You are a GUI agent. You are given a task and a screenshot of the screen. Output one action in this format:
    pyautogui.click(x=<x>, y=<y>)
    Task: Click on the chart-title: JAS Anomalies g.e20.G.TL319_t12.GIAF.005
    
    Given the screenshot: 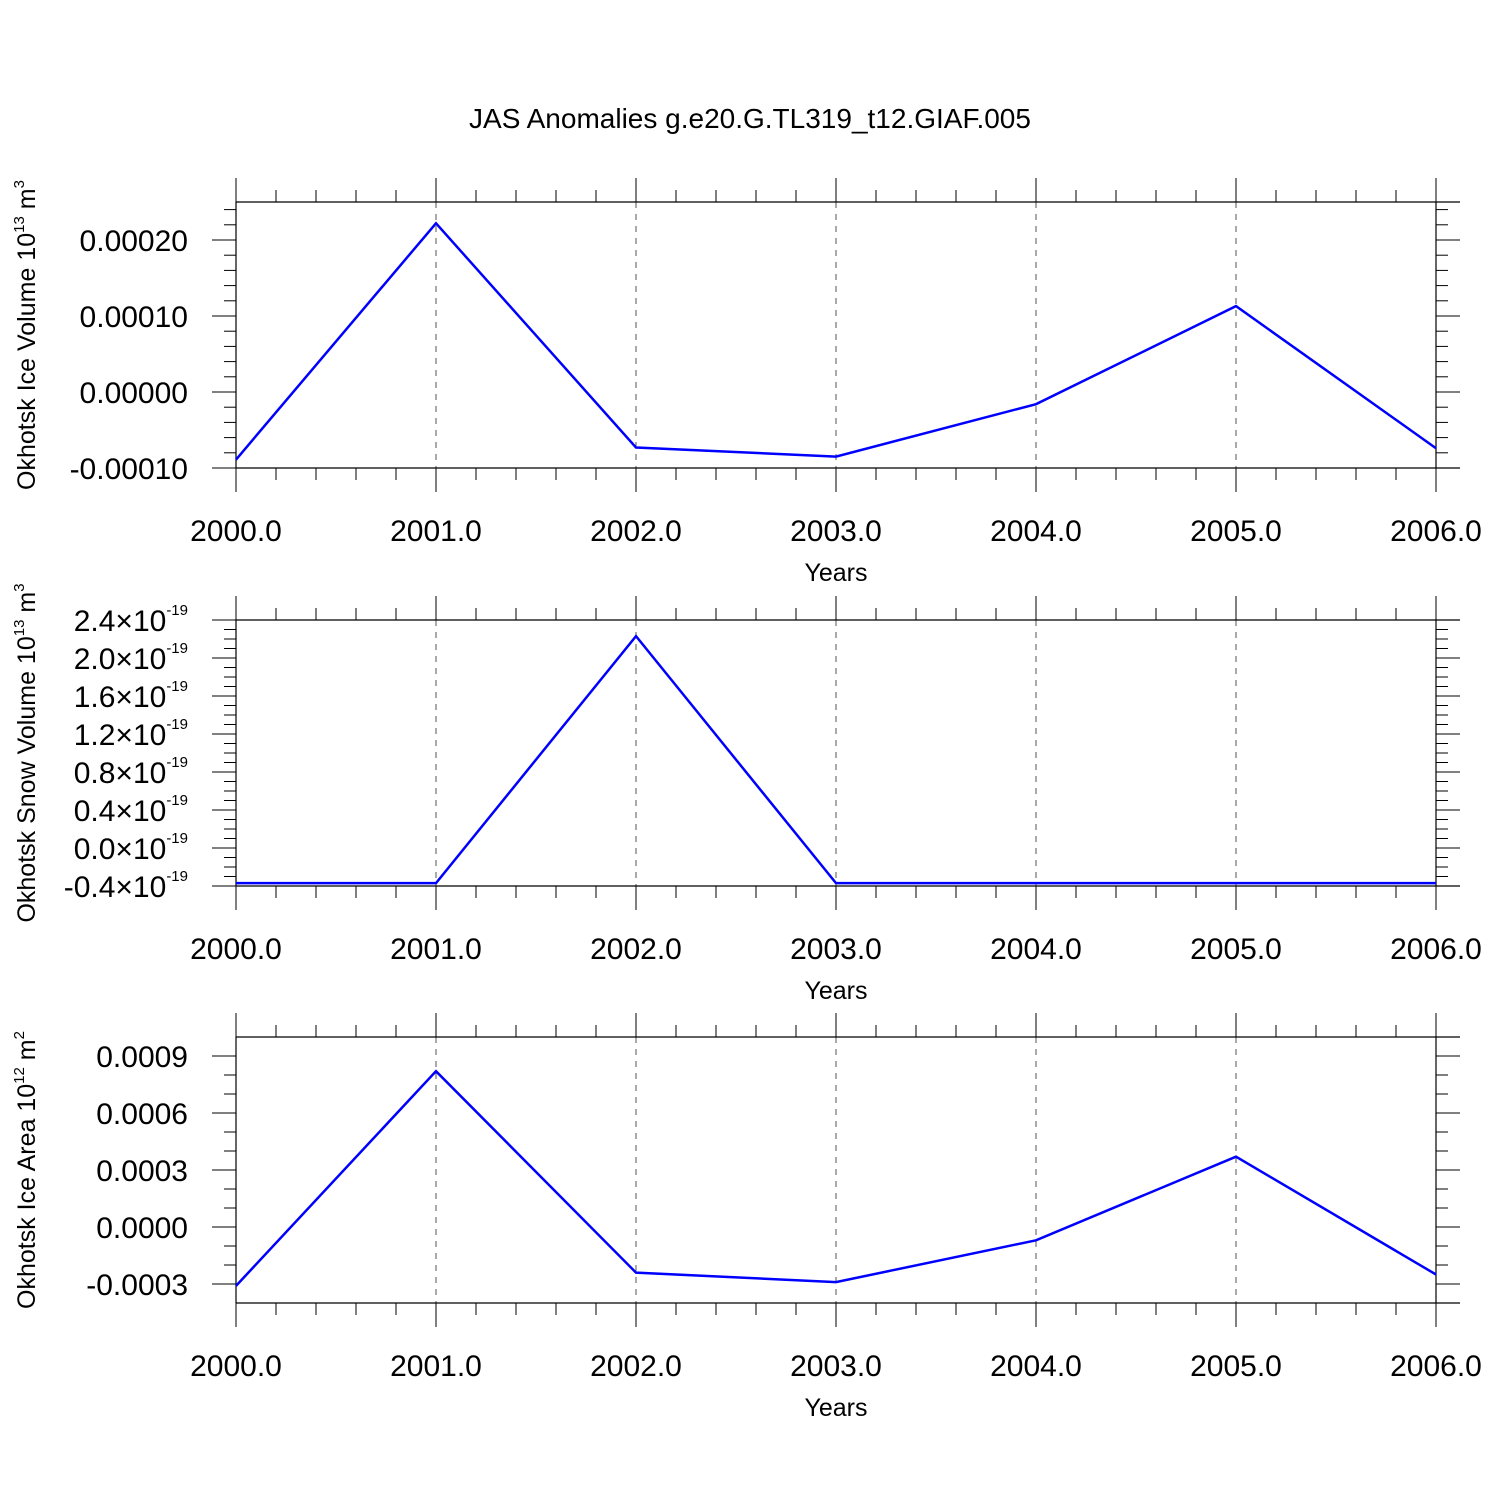 What is the action you would take?
    pyautogui.click(x=750, y=118)
    